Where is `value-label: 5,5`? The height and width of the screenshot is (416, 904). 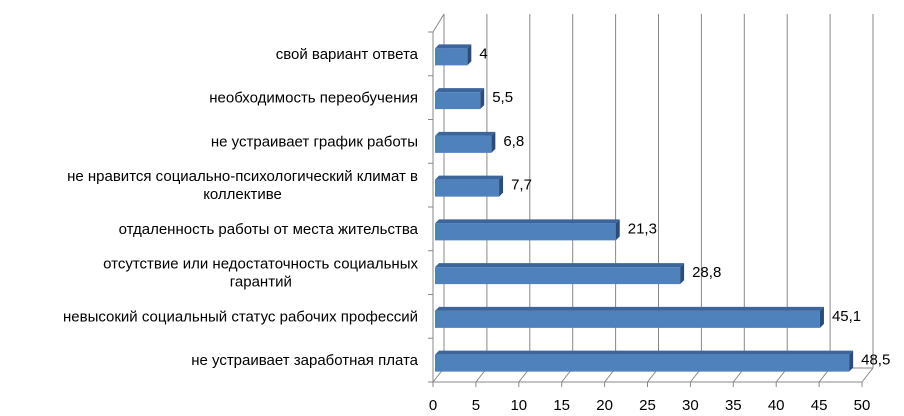
value-label: 5,5 is located at coordinates (502, 97).